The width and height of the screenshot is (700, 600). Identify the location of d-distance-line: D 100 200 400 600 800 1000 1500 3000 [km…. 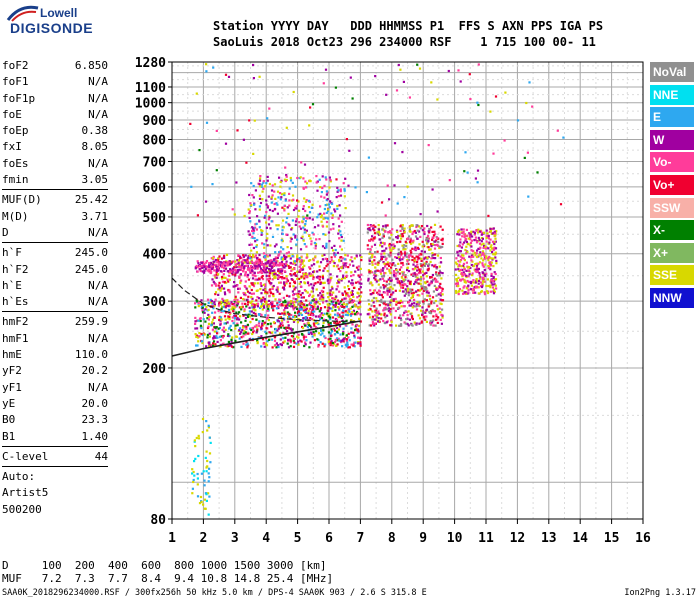
(164, 565).